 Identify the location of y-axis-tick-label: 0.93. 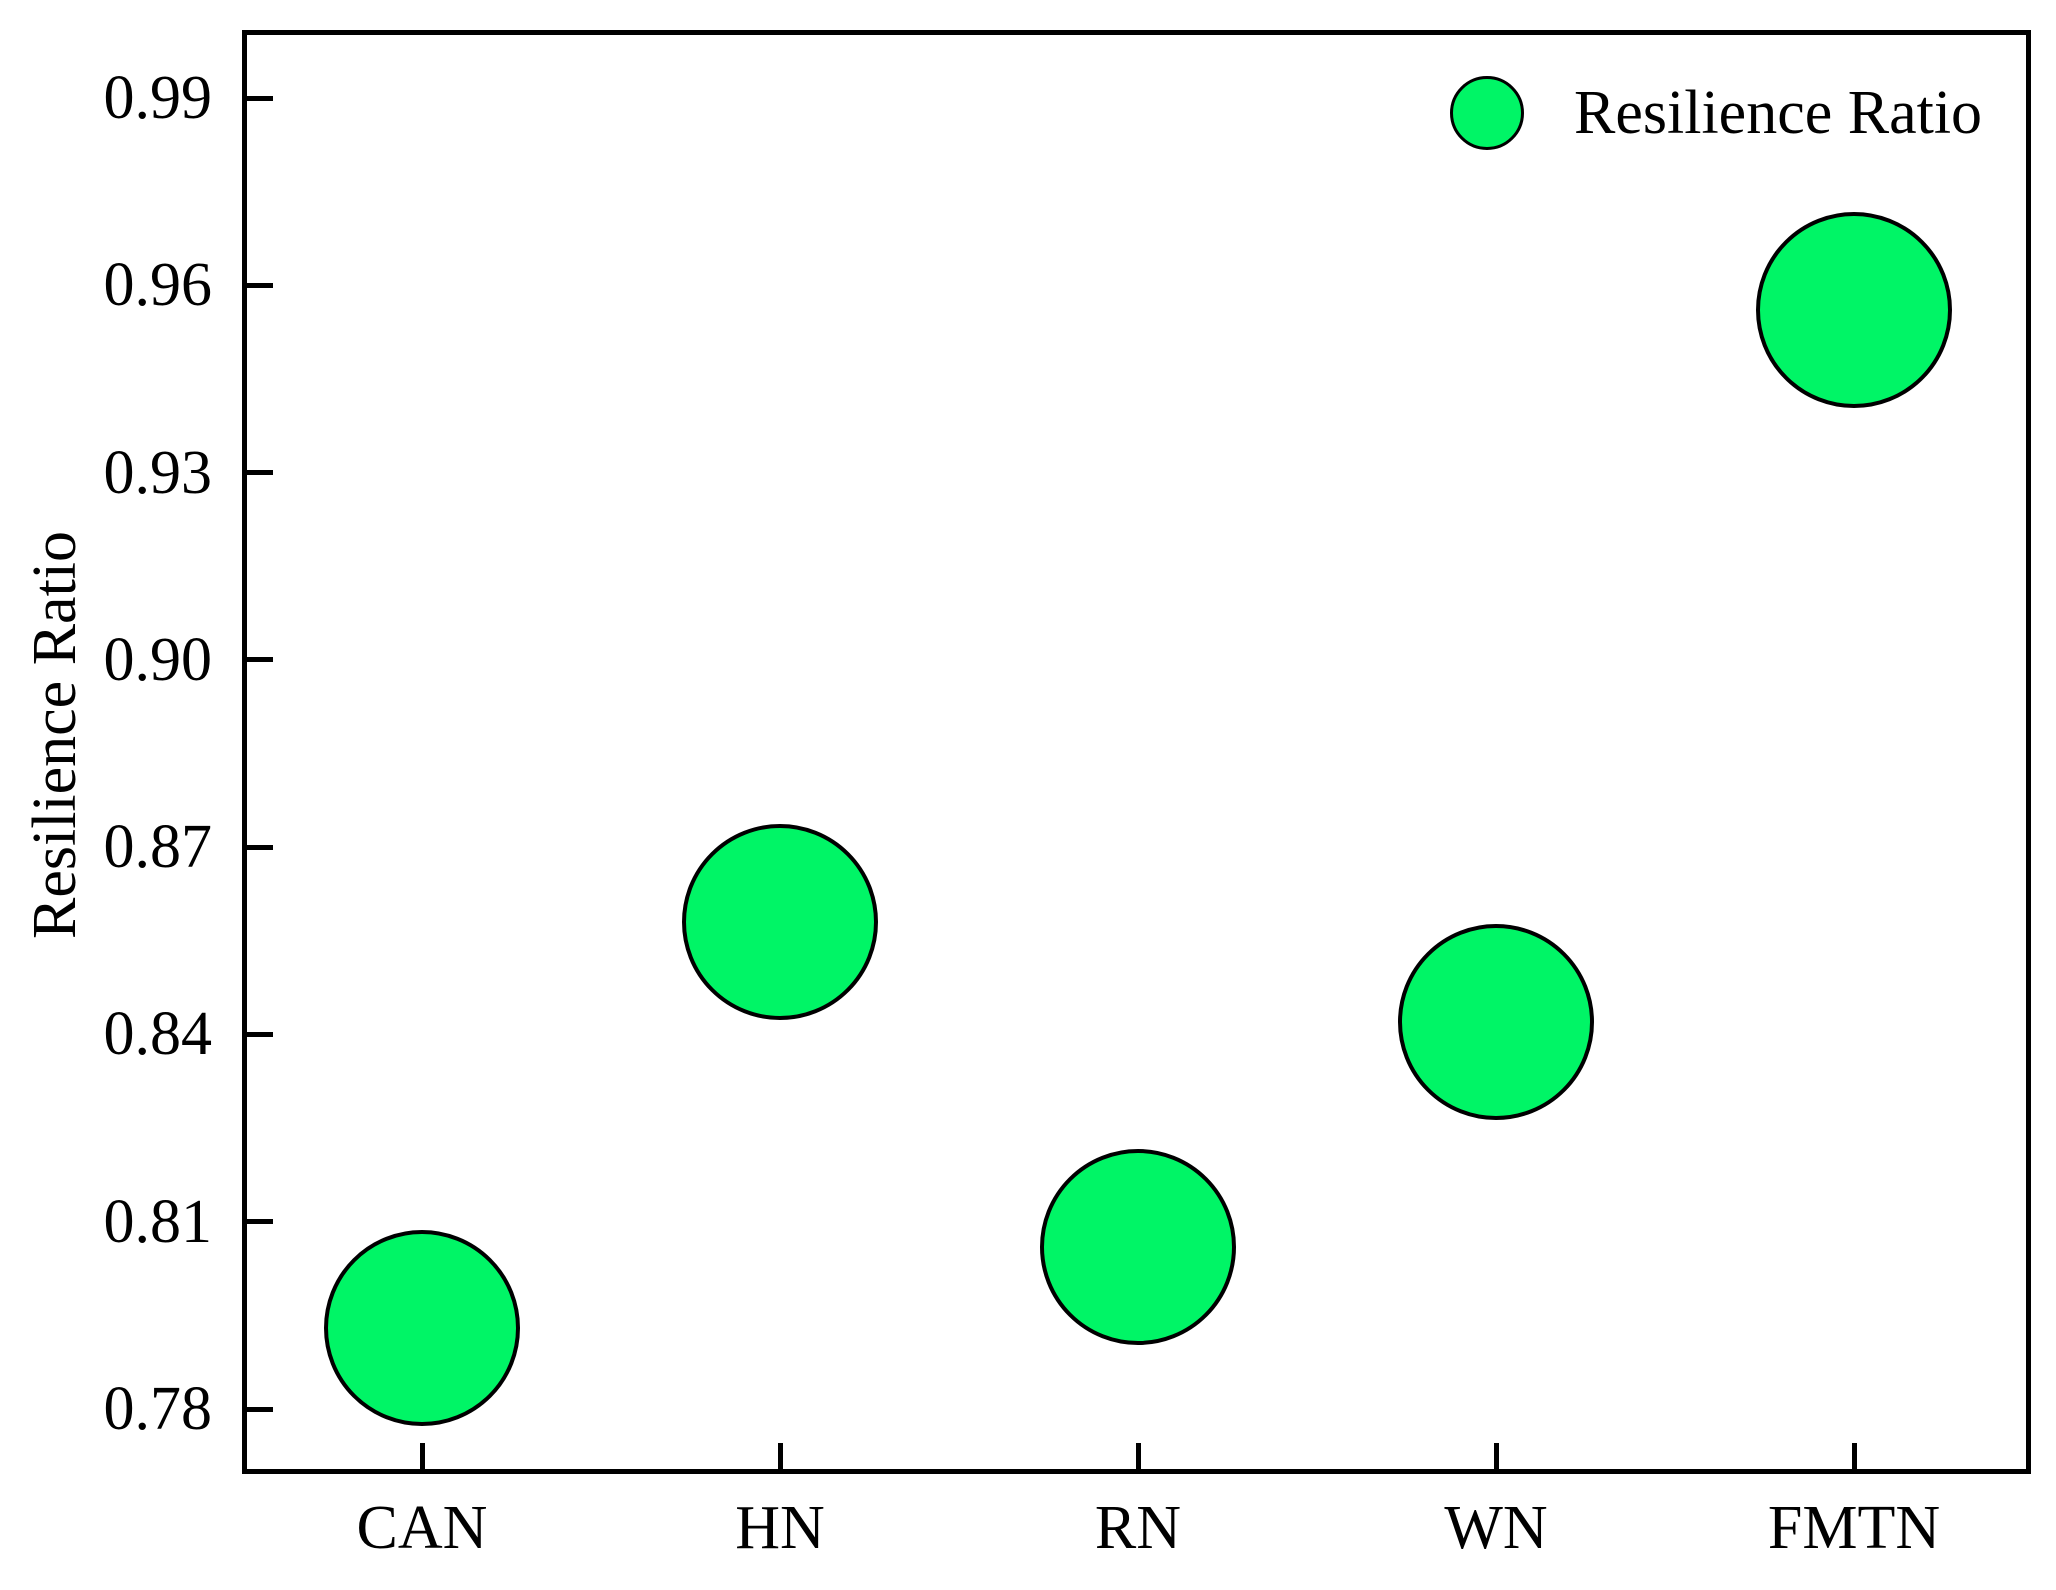
(158, 472).